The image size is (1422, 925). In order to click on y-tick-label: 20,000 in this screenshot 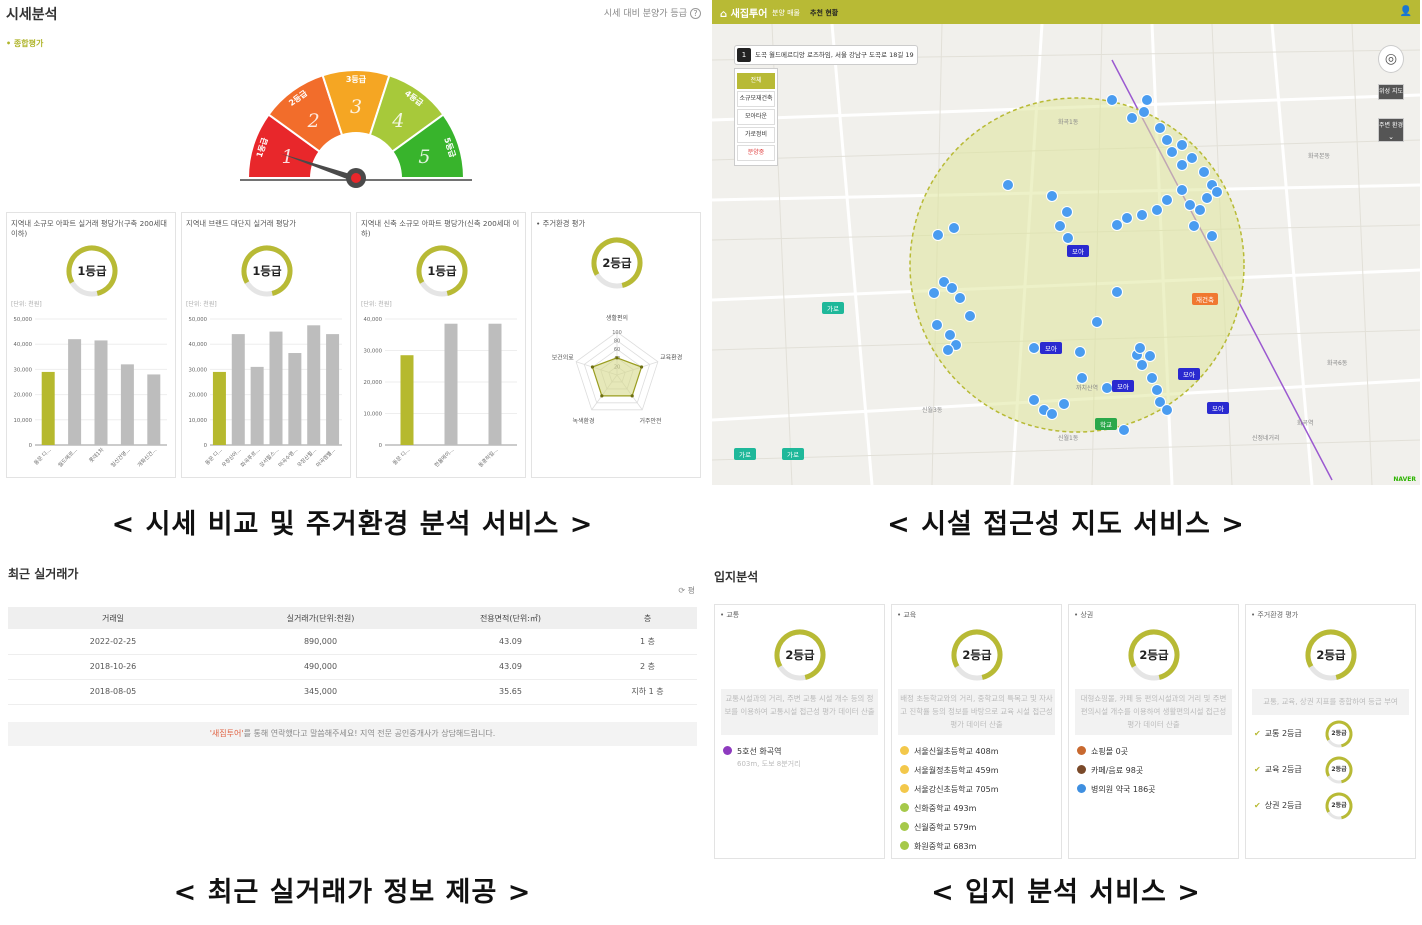, I will do `click(372, 383)`.